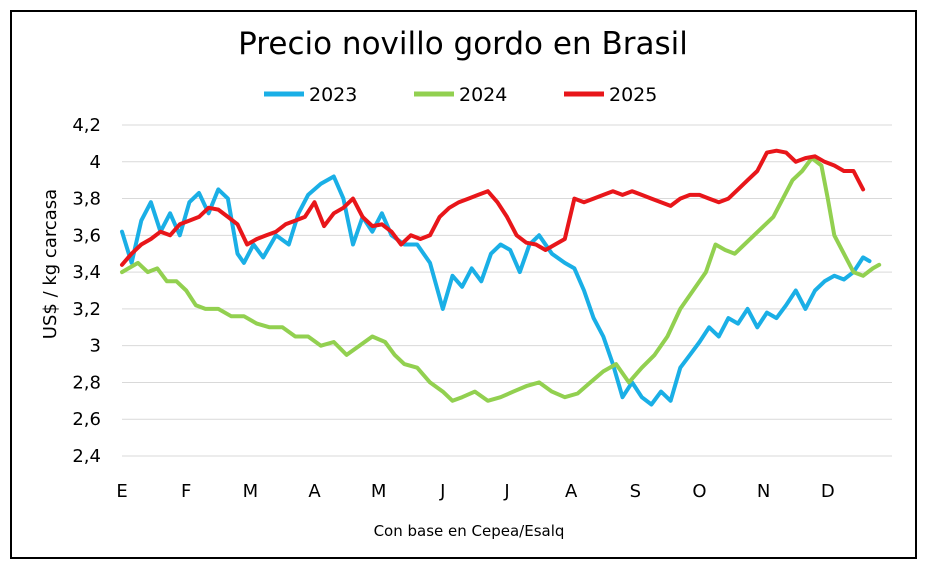 The width and height of the screenshot is (927, 573). Describe the element at coordinates (86, 199) in the screenshot. I see `y-tick-label: 3,8` at that location.